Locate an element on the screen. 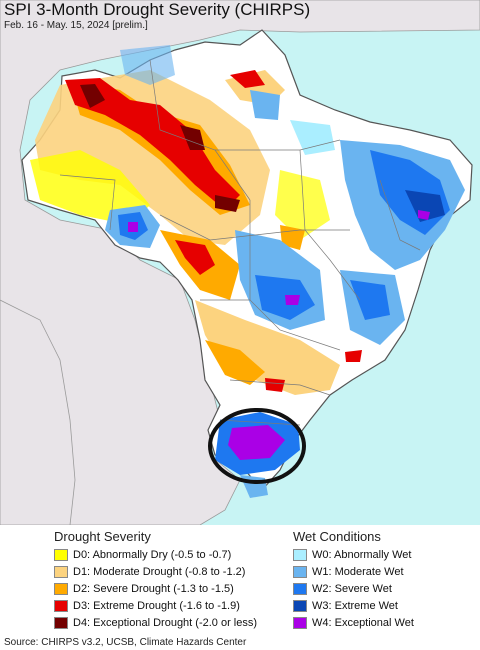 The height and width of the screenshot is (650, 480). legend-swatch-w2 is located at coordinates (300, 589).